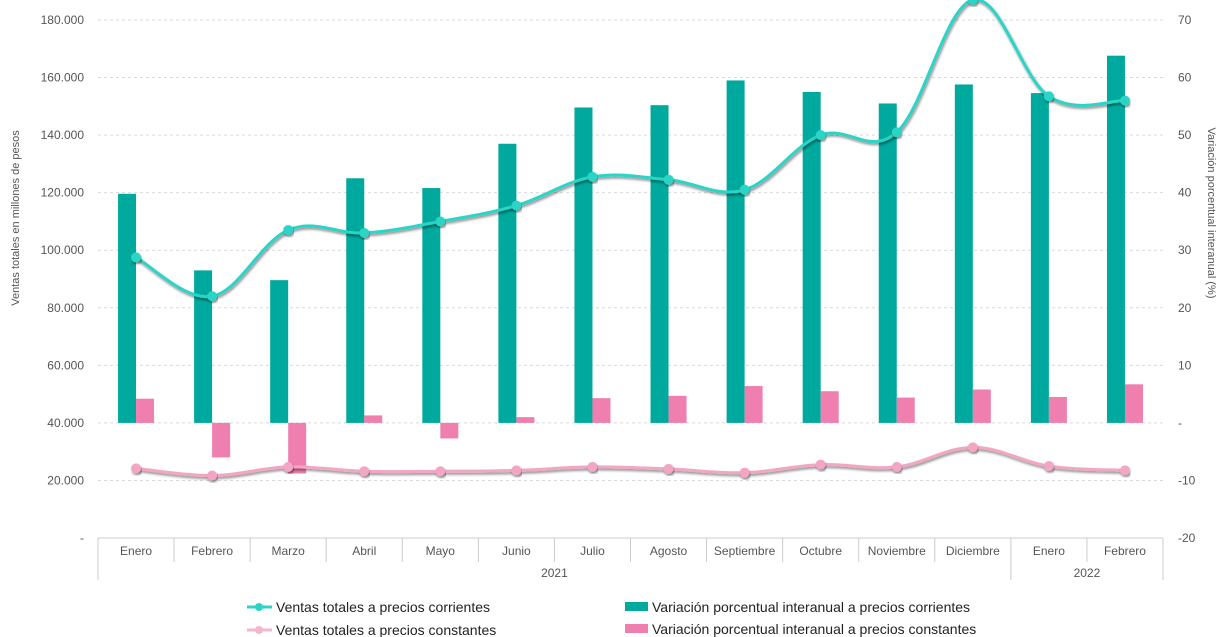  Describe the element at coordinates (897, 551) in the screenshot. I see `x-tick-label: Noviembre` at that location.